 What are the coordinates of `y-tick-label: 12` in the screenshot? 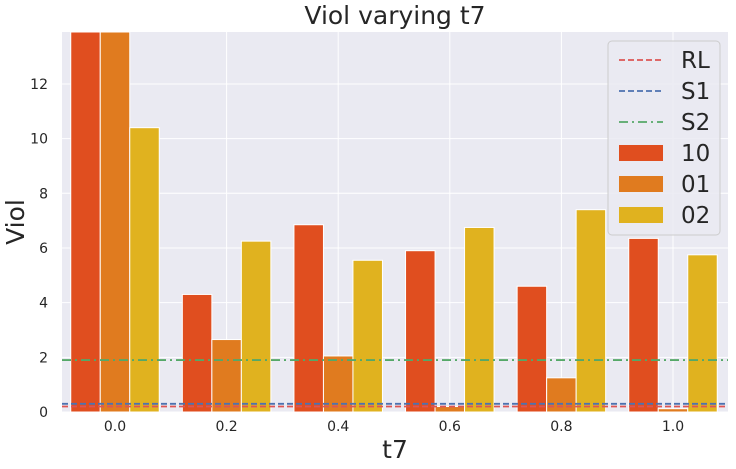 It's located at (39, 85).